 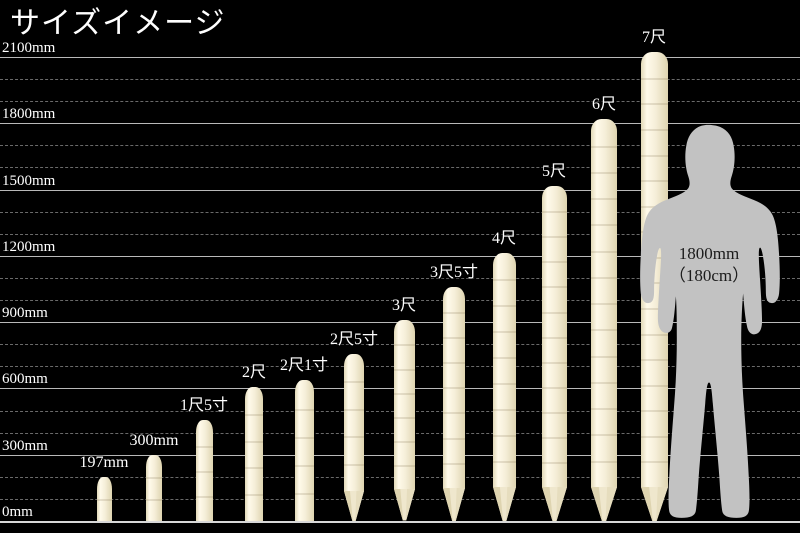 I want to click on y-axis-tick-label: 300mm, so click(x=25, y=445).